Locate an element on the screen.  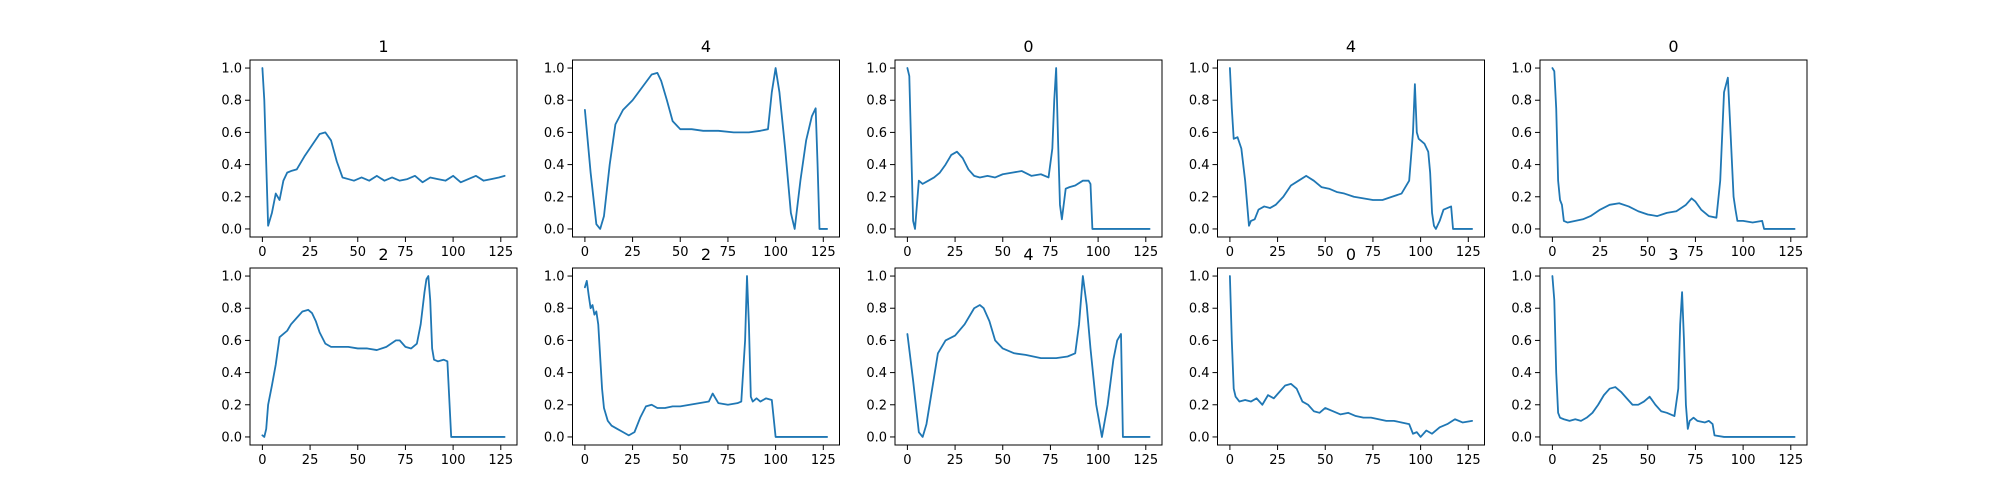
subplot-2: 4 0 25 50 75 100 125 0.0 0.2 0.4 0.6 0.8 1.0 is located at coordinates (692, 148).